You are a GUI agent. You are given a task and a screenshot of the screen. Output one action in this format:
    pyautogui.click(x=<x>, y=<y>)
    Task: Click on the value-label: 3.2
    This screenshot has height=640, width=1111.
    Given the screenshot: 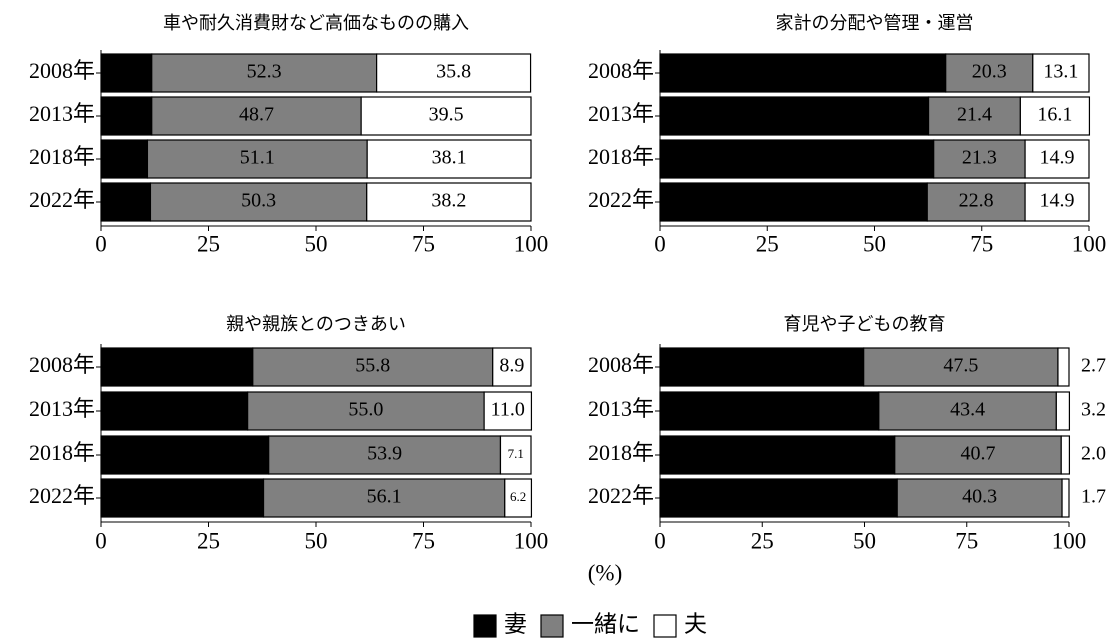 What is the action you would take?
    pyautogui.click(x=1093, y=410)
    